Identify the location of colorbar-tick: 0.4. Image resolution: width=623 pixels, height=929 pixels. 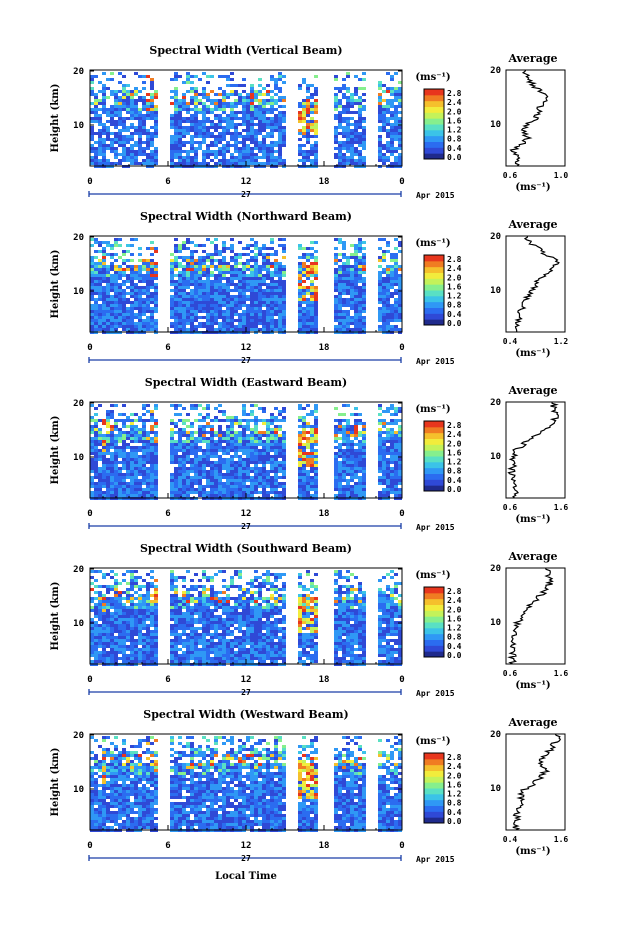
(454, 314).